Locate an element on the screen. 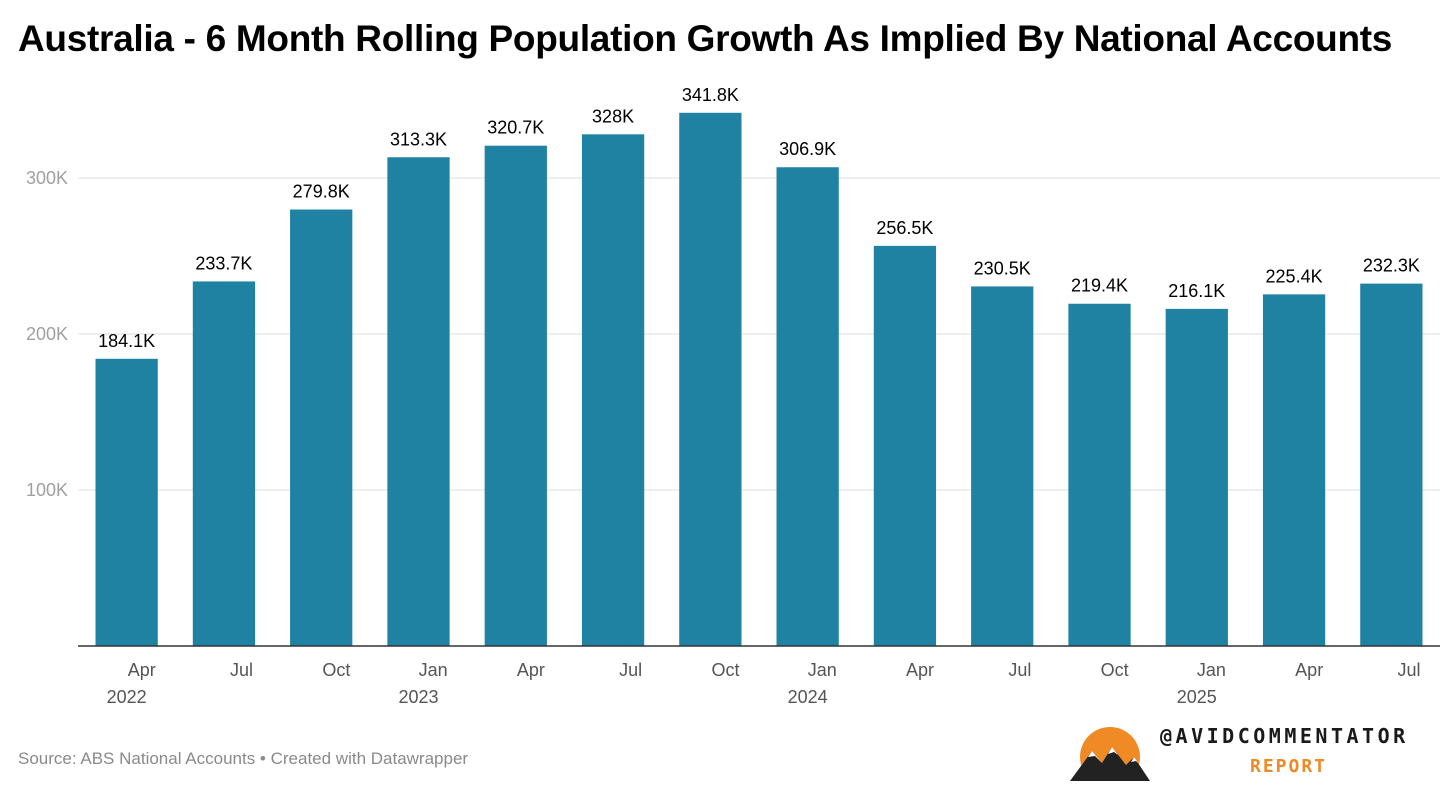 The width and height of the screenshot is (1456, 790). mountain-sun-logo-icon is located at coordinates (1110, 755).